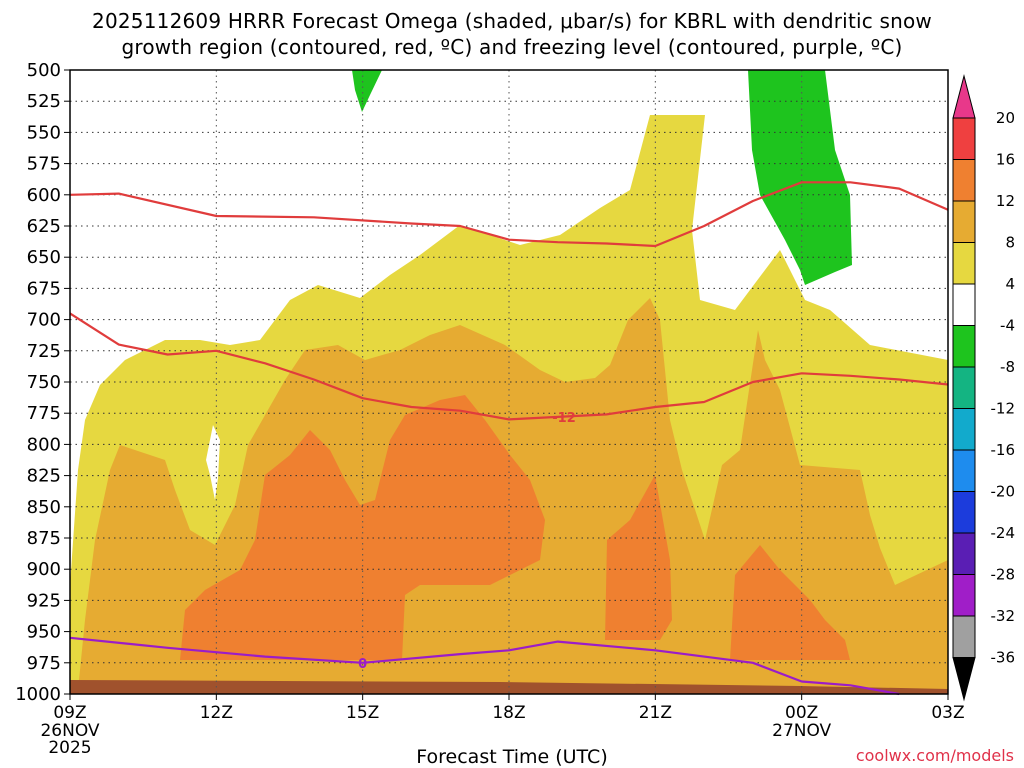 The image size is (1024, 768). I want to click on colorbar-label: -20, so click(1003, 492).